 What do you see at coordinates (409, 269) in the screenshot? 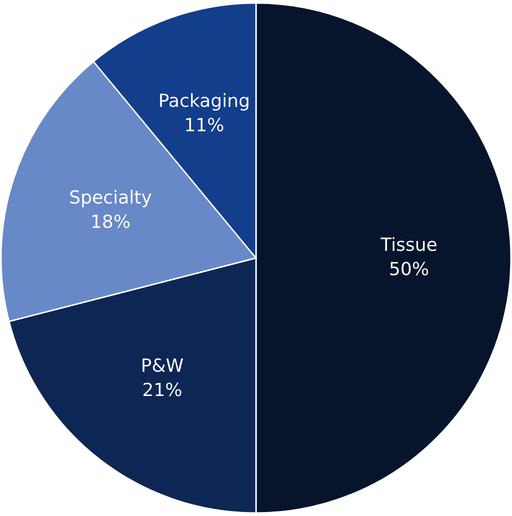
I see `data-label: 50%` at bounding box center [409, 269].